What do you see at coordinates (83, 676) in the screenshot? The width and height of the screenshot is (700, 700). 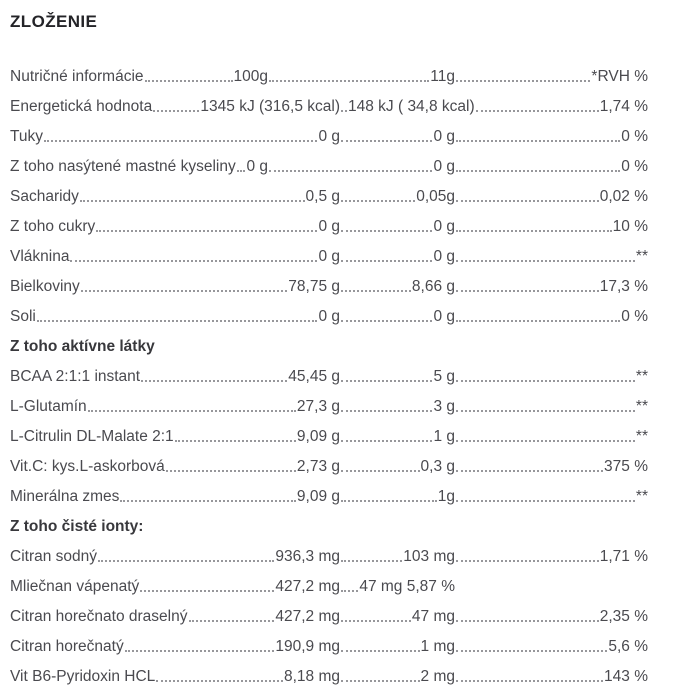 I see `row-label: Vit B6-Pyridoxin HCL` at bounding box center [83, 676].